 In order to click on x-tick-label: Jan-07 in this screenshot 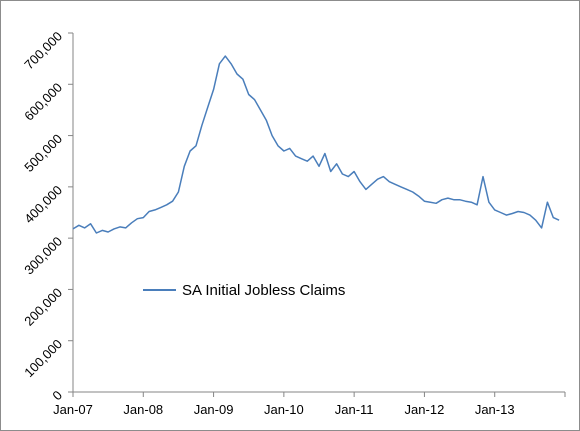, I will do `click(73, 409)`.